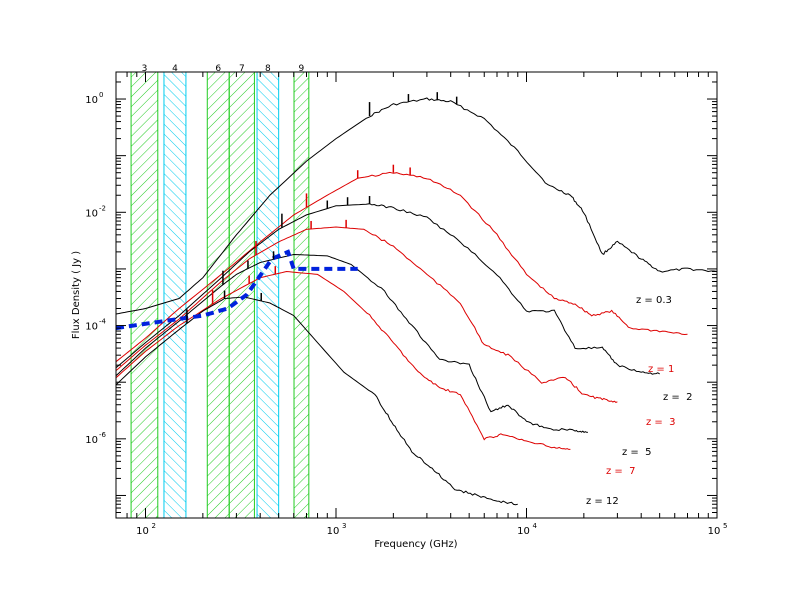  What do you see at coordinates (637, 452) in the screenshot?
I see `series-label-5: z = 5` at bounding box center [637, 452].